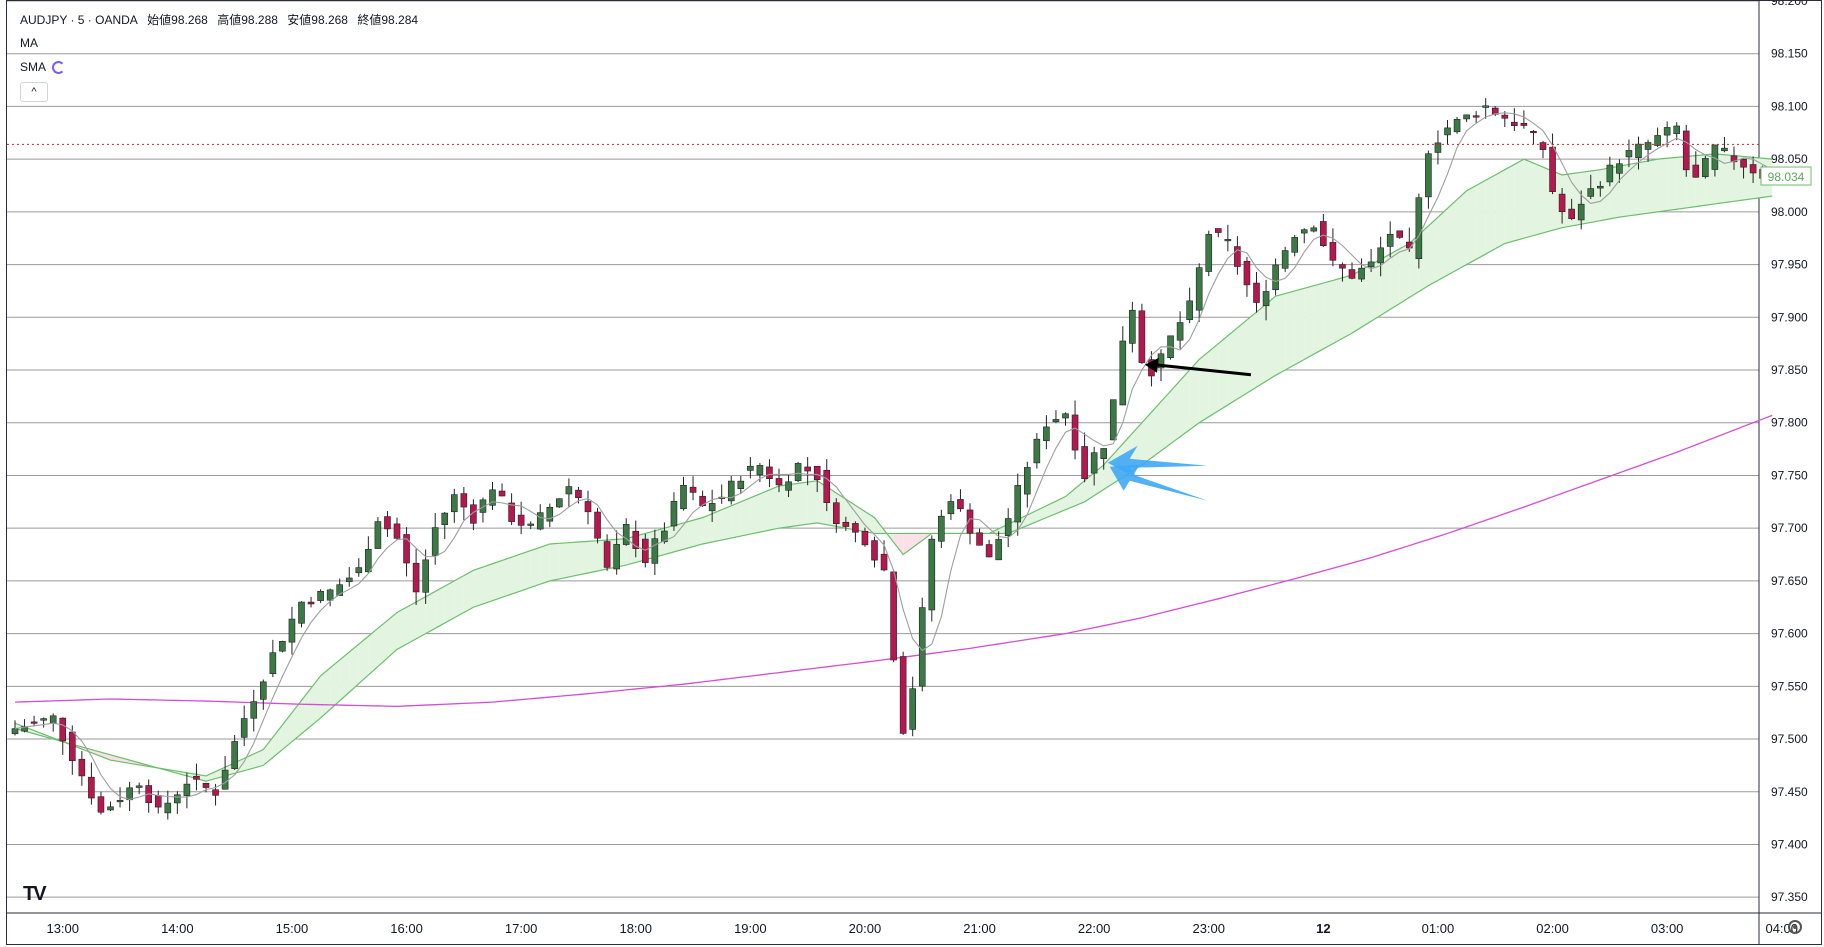 Image resolution: width=1824 pixels, height=947 pixels. Describe the element at coordinates (1789, 317) in the screenshot. I see `y-tick-label: 97.900` at that location.